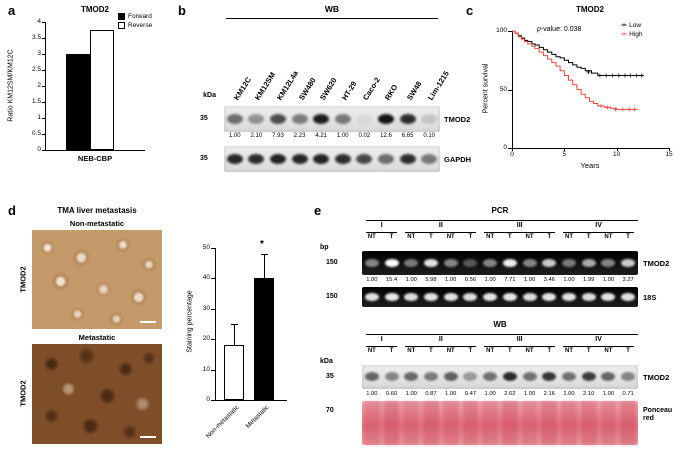 The image size is (685, 471). What do you see at coordinates (36, 69) in the screenshot?
I see `a-ytick-label: 2.5` at bounding box center [36, 69].